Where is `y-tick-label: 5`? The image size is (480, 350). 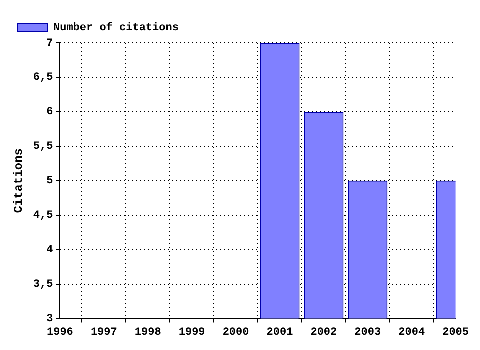
y-tick-label: 5 is located at coordinates (50, 182).